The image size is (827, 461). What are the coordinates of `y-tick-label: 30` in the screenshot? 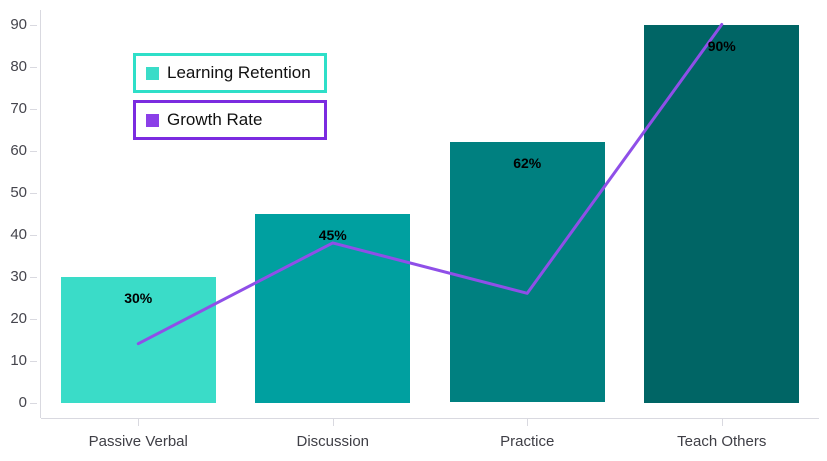 It's located at (18, 276).